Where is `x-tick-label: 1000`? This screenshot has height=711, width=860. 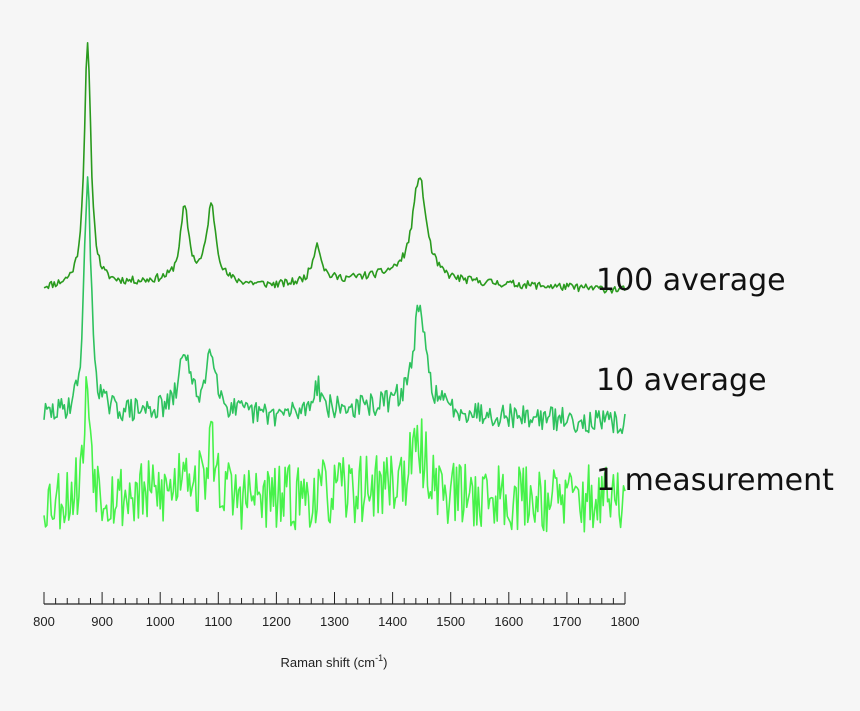
x-tick-label: 1000 is located at coordinates (160, 621).